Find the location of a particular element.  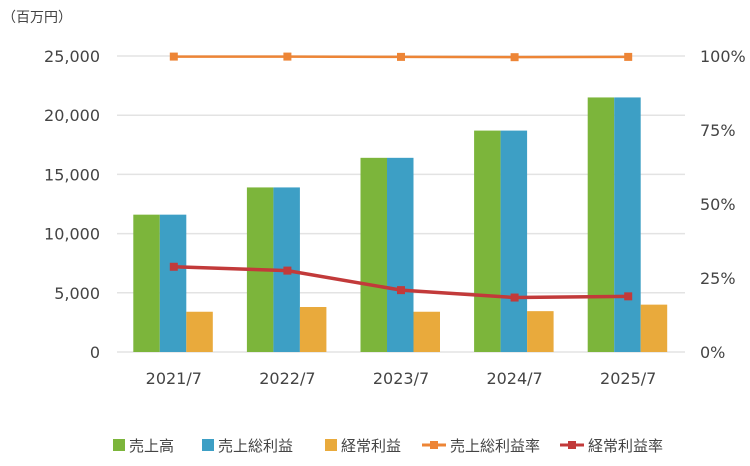

right-axis-tick-label: 100% is located at coordinates (723, 56).